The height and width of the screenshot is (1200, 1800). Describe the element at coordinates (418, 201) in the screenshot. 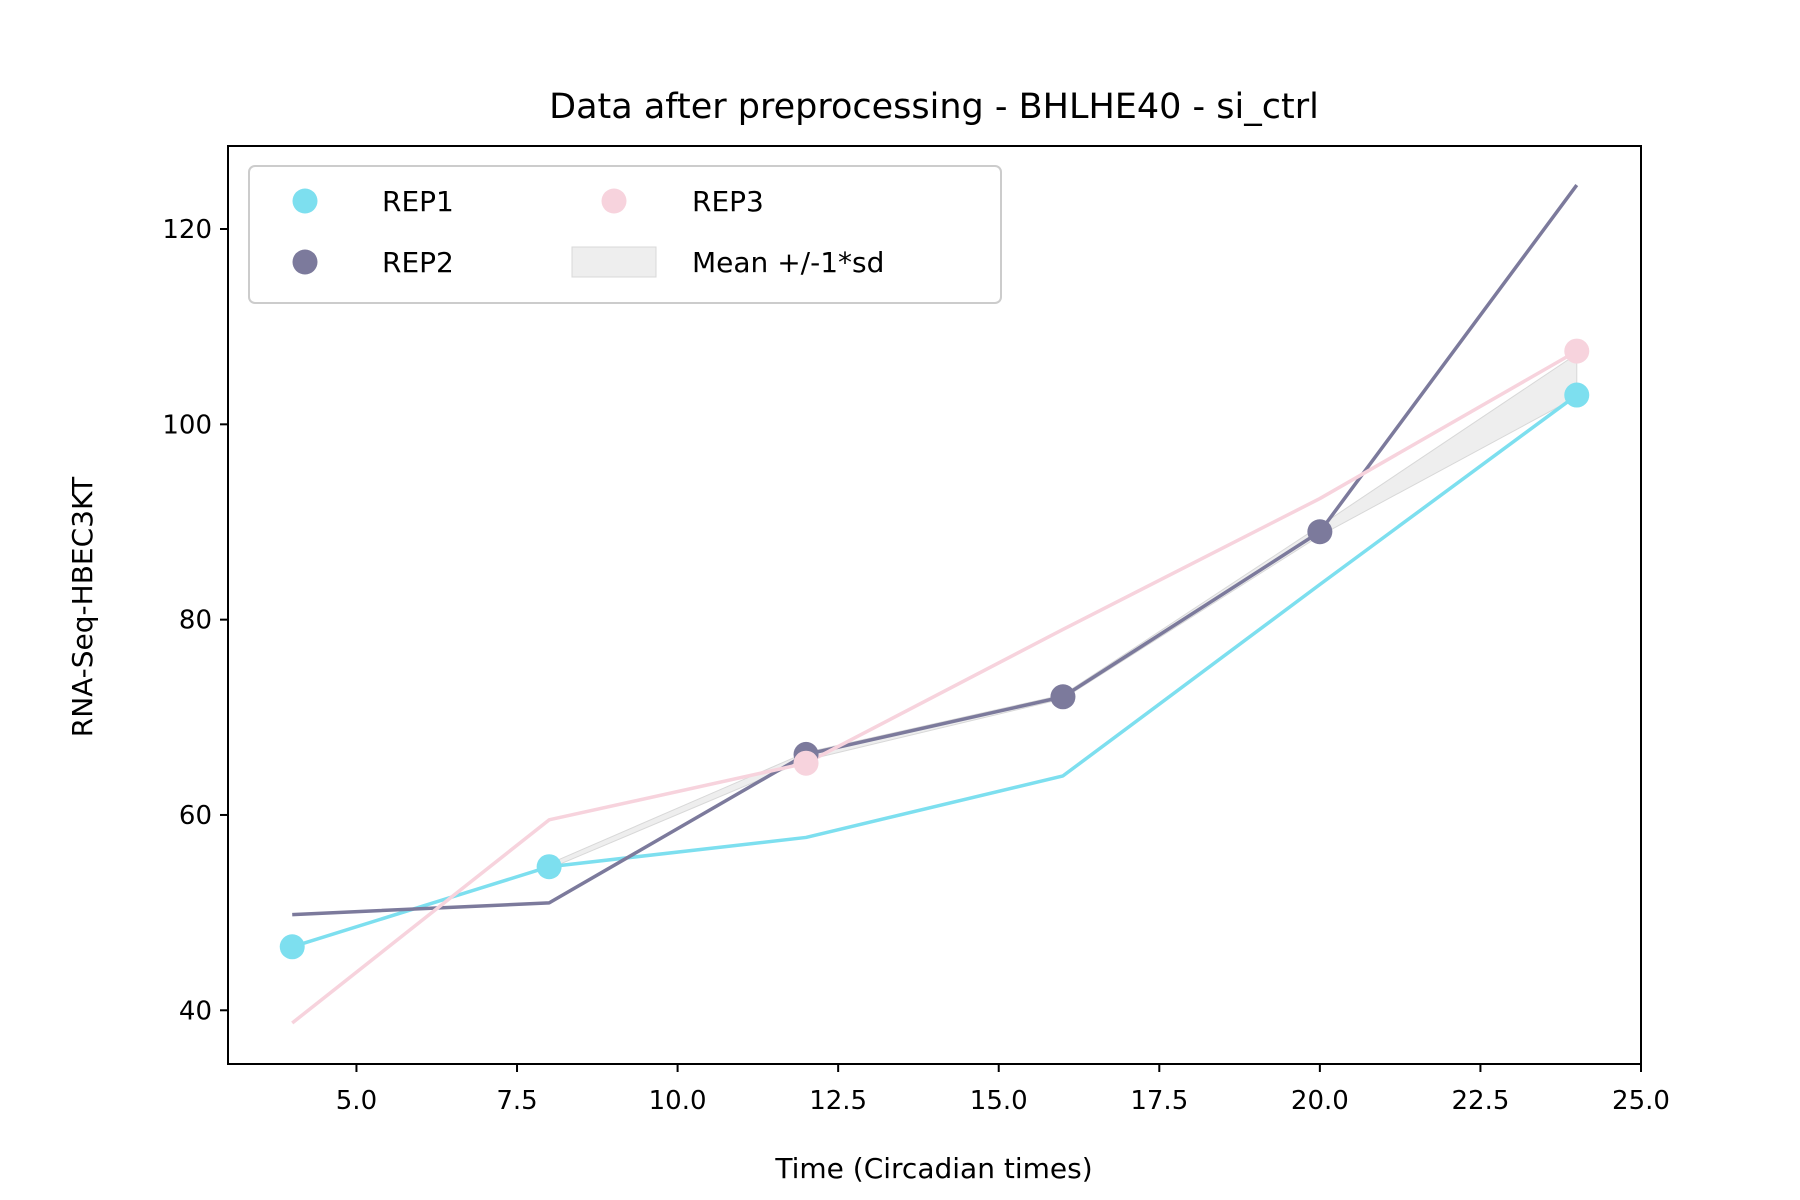

I see `legend-label: REP1` at that location.